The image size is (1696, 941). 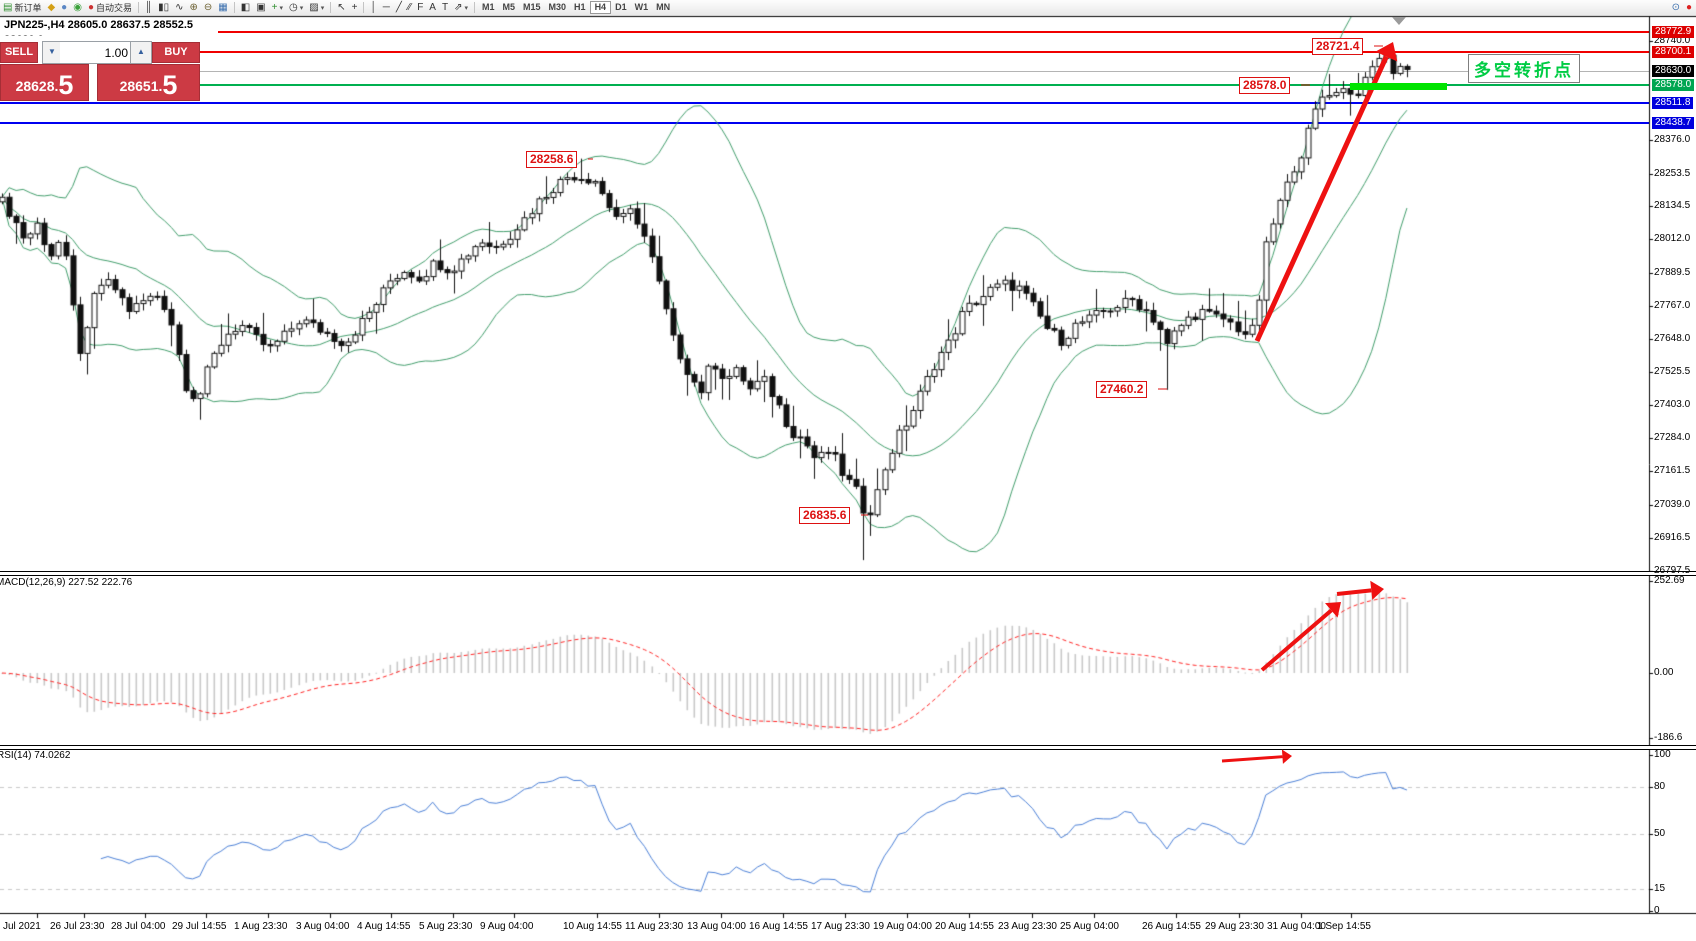 I want to click on timeframe-mn: MN, so click(x=663, y=7).